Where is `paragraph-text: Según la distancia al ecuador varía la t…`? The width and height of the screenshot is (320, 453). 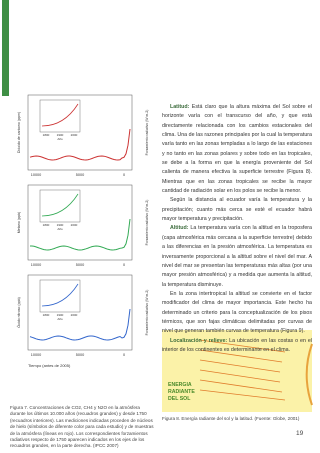
paragraph-text: Según la distancia al ecuador varía la t… is located at coordinates (237, 210).